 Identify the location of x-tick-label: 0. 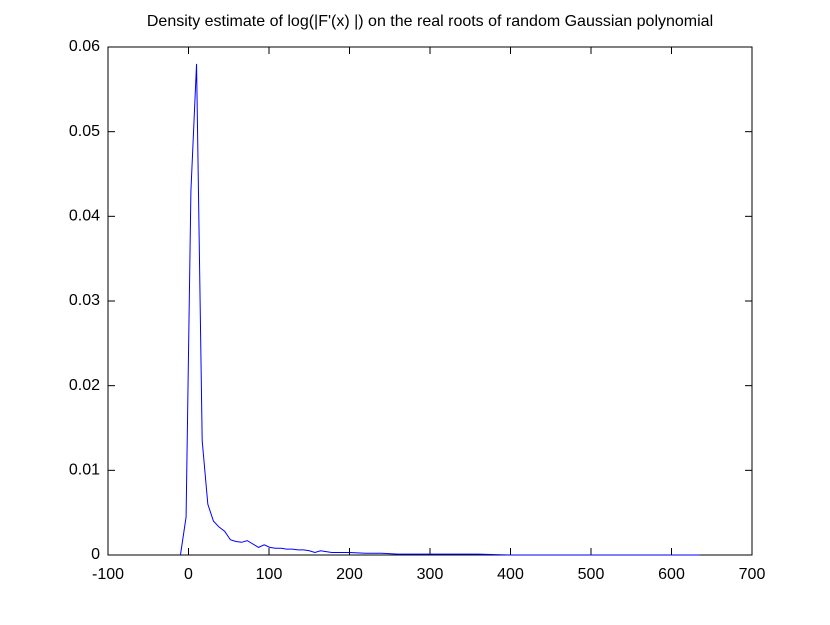
(188, 574).